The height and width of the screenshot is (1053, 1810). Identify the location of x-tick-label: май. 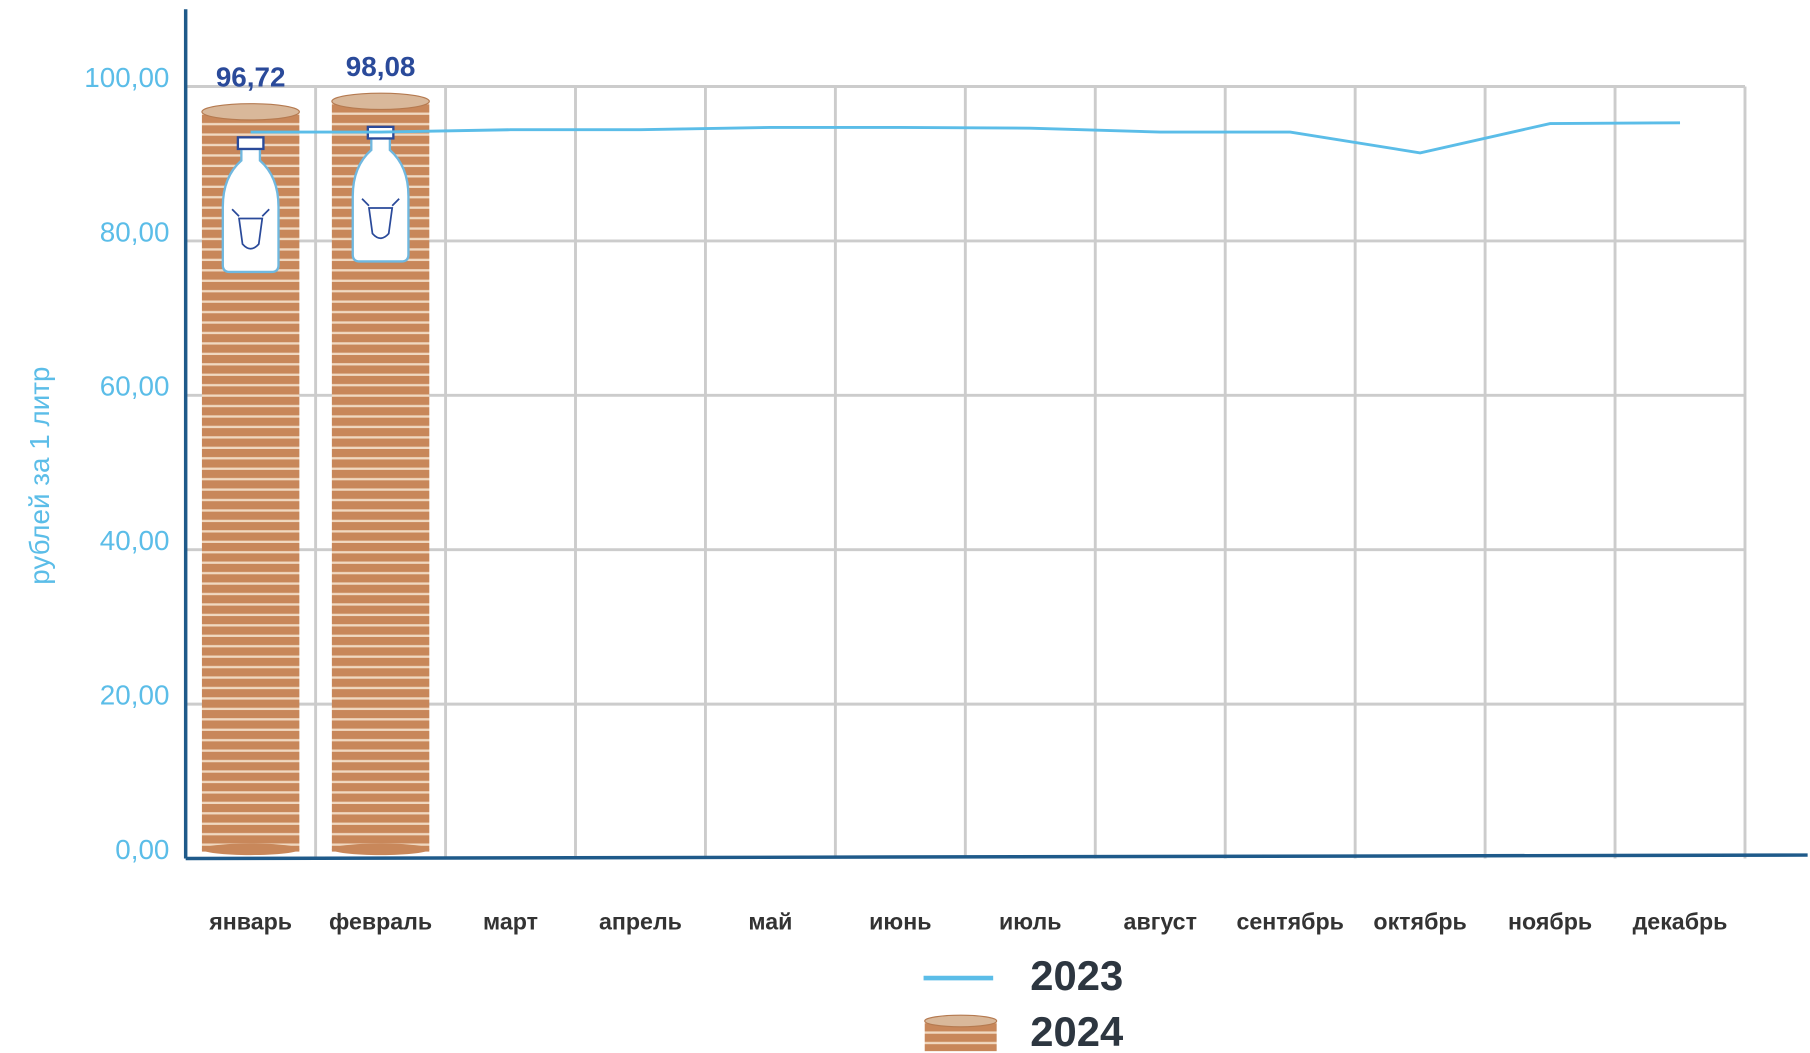
(770, 922).